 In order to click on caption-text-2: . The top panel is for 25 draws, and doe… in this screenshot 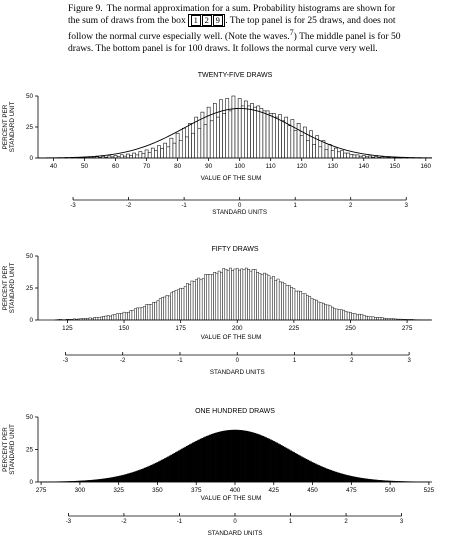, I will do `click(232, 29)`.